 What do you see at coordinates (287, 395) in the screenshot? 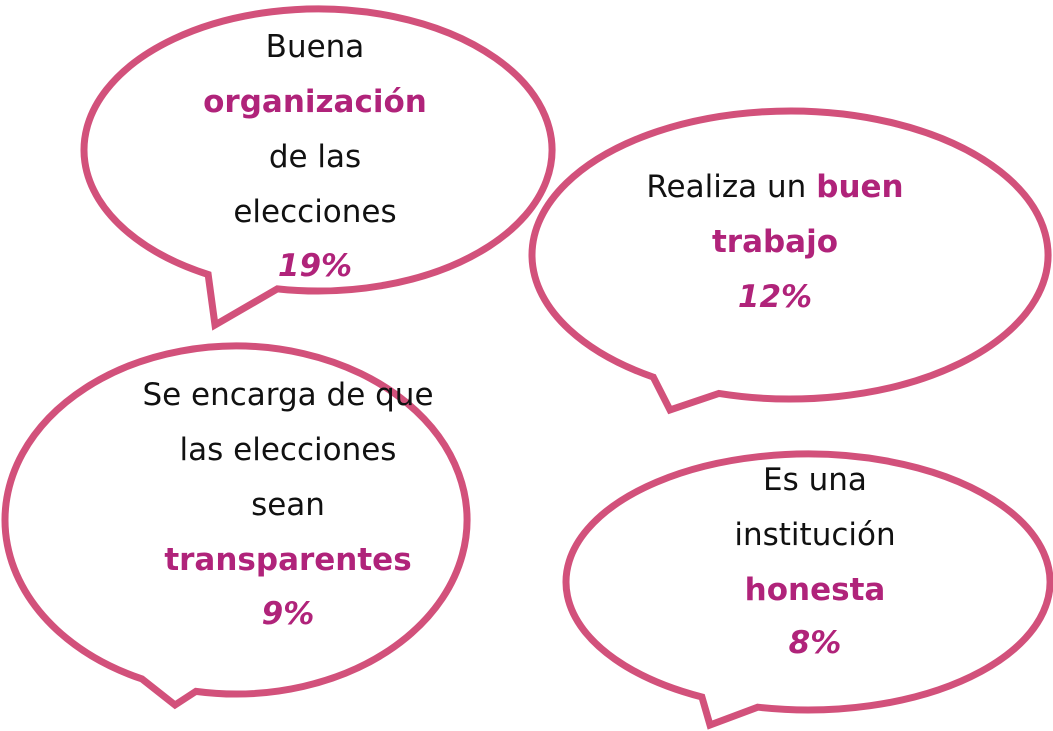
I see `text-line: Se encarga de que` at bounding box center [287, 395].